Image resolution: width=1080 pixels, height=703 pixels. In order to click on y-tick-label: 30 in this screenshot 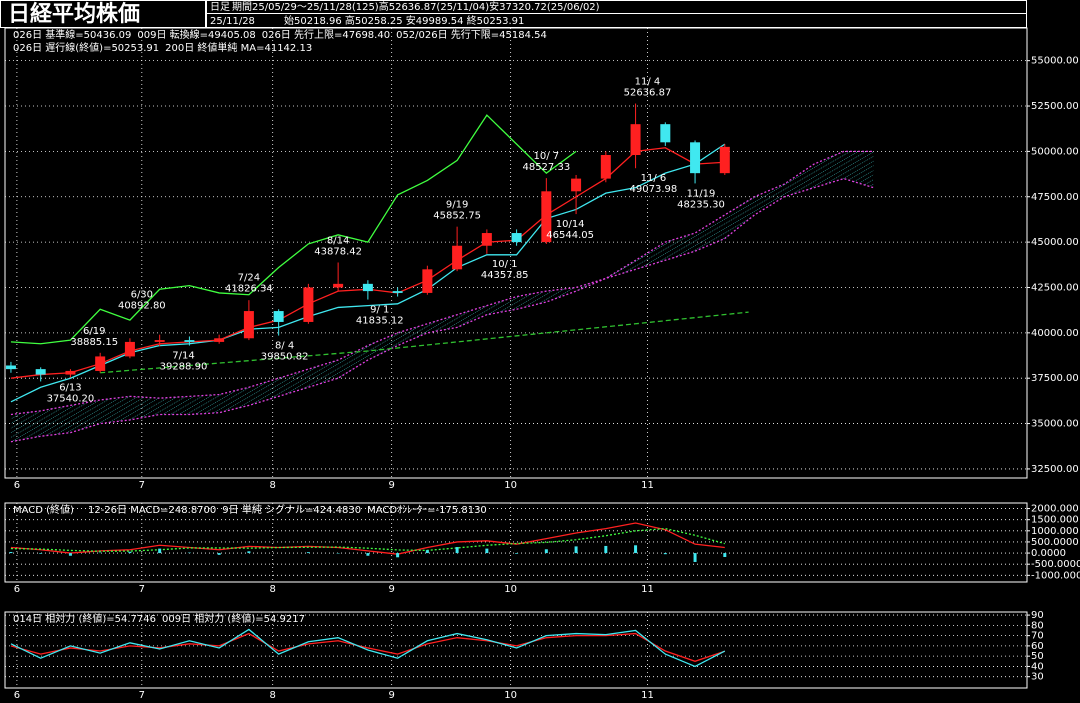, I will do `click(1037, 677)`.